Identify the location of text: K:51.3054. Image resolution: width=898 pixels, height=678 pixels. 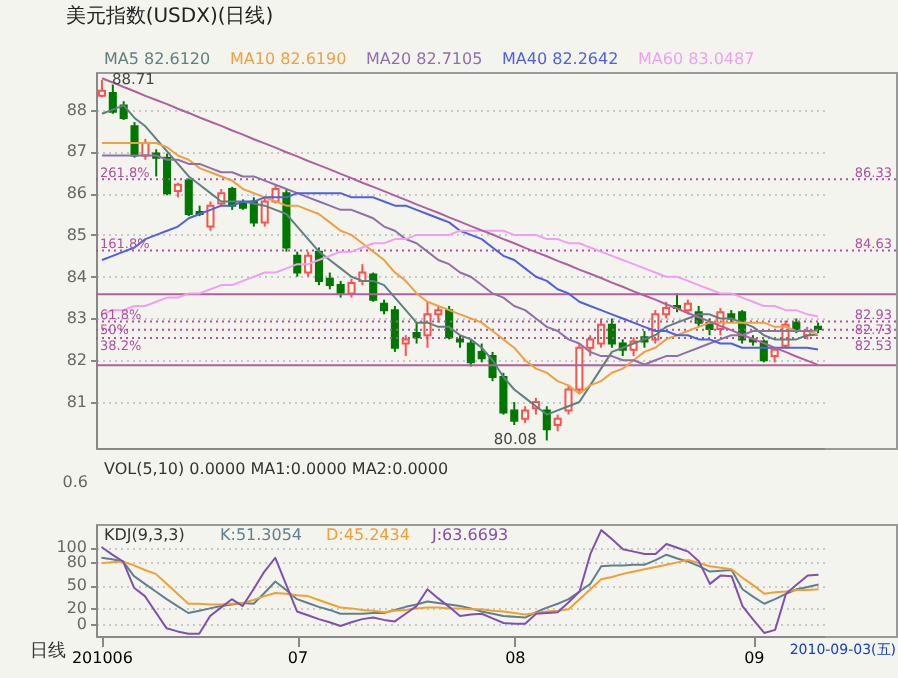
(261, 535).